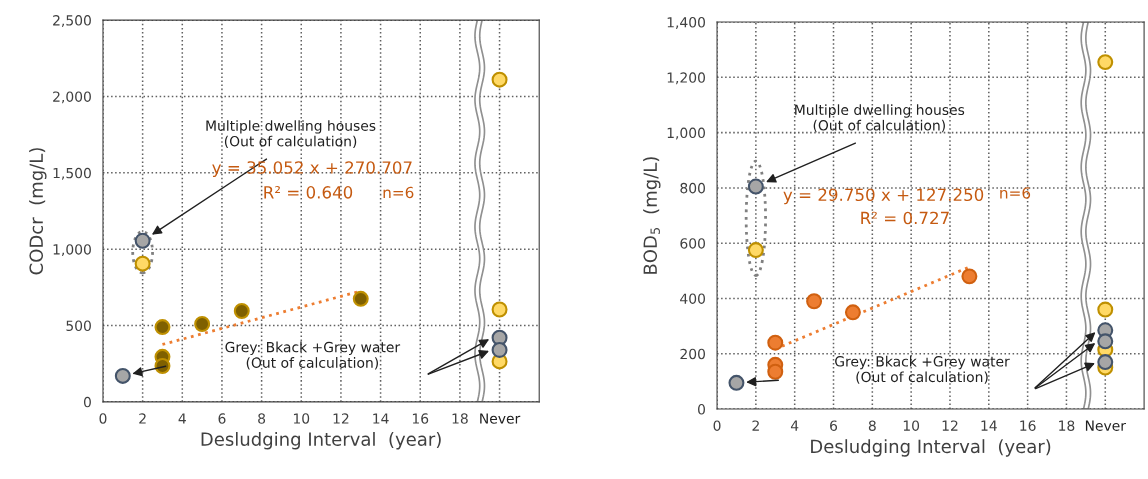 This screenshot has height=479, width=1148. What do you see at coordinates (78, 325) in the screenshot?
I see `y-tick-label: 500` at bounding box center [78, 325].